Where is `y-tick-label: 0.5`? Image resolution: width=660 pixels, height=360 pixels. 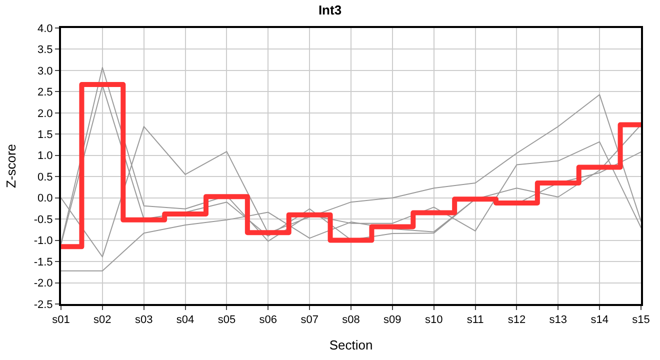
y-tick-label: 0.5 is located at coordinates (45, 177).